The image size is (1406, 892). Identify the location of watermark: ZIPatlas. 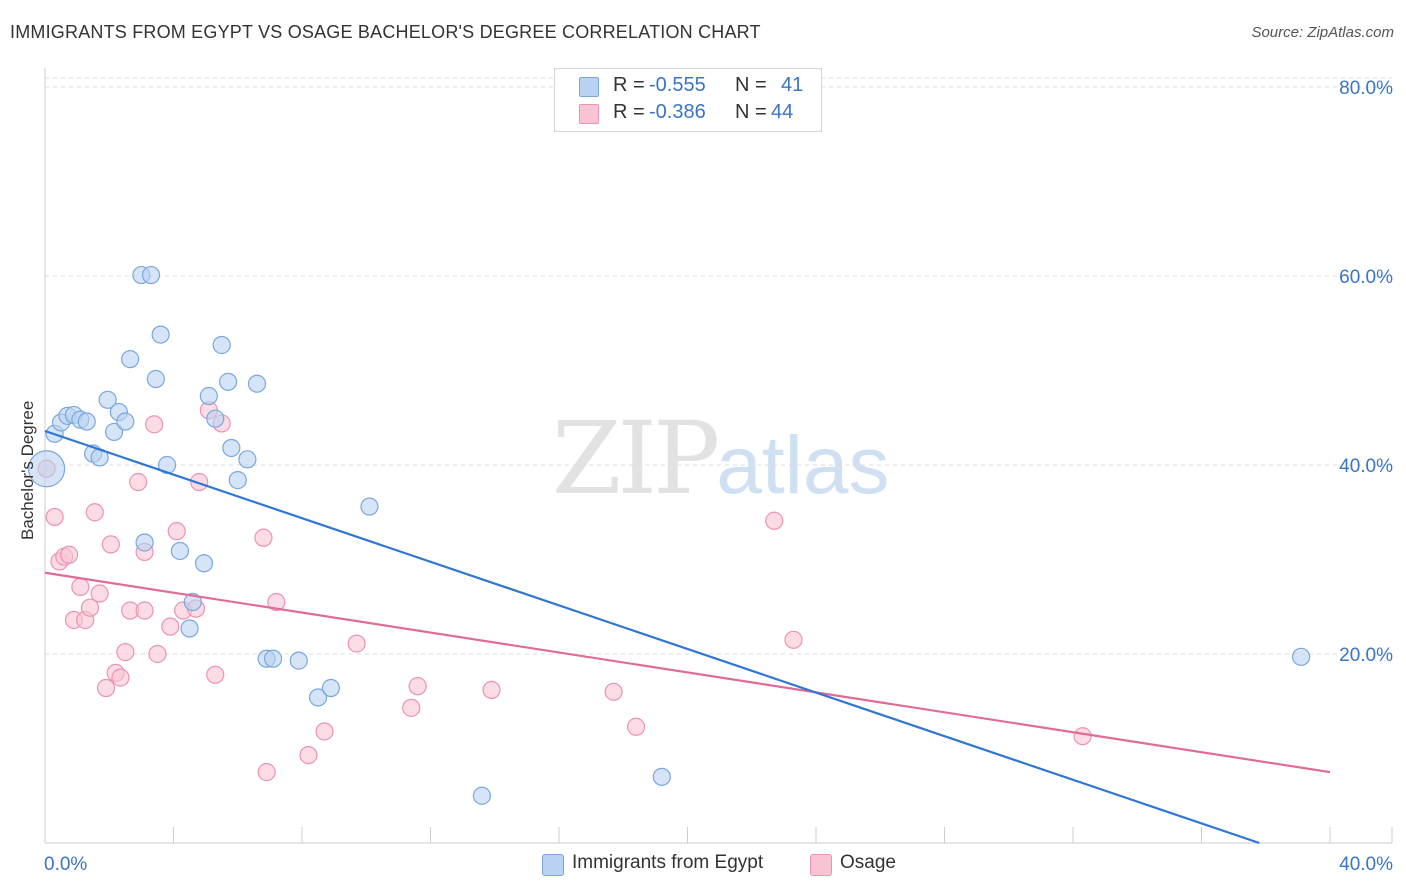
(721, 458).